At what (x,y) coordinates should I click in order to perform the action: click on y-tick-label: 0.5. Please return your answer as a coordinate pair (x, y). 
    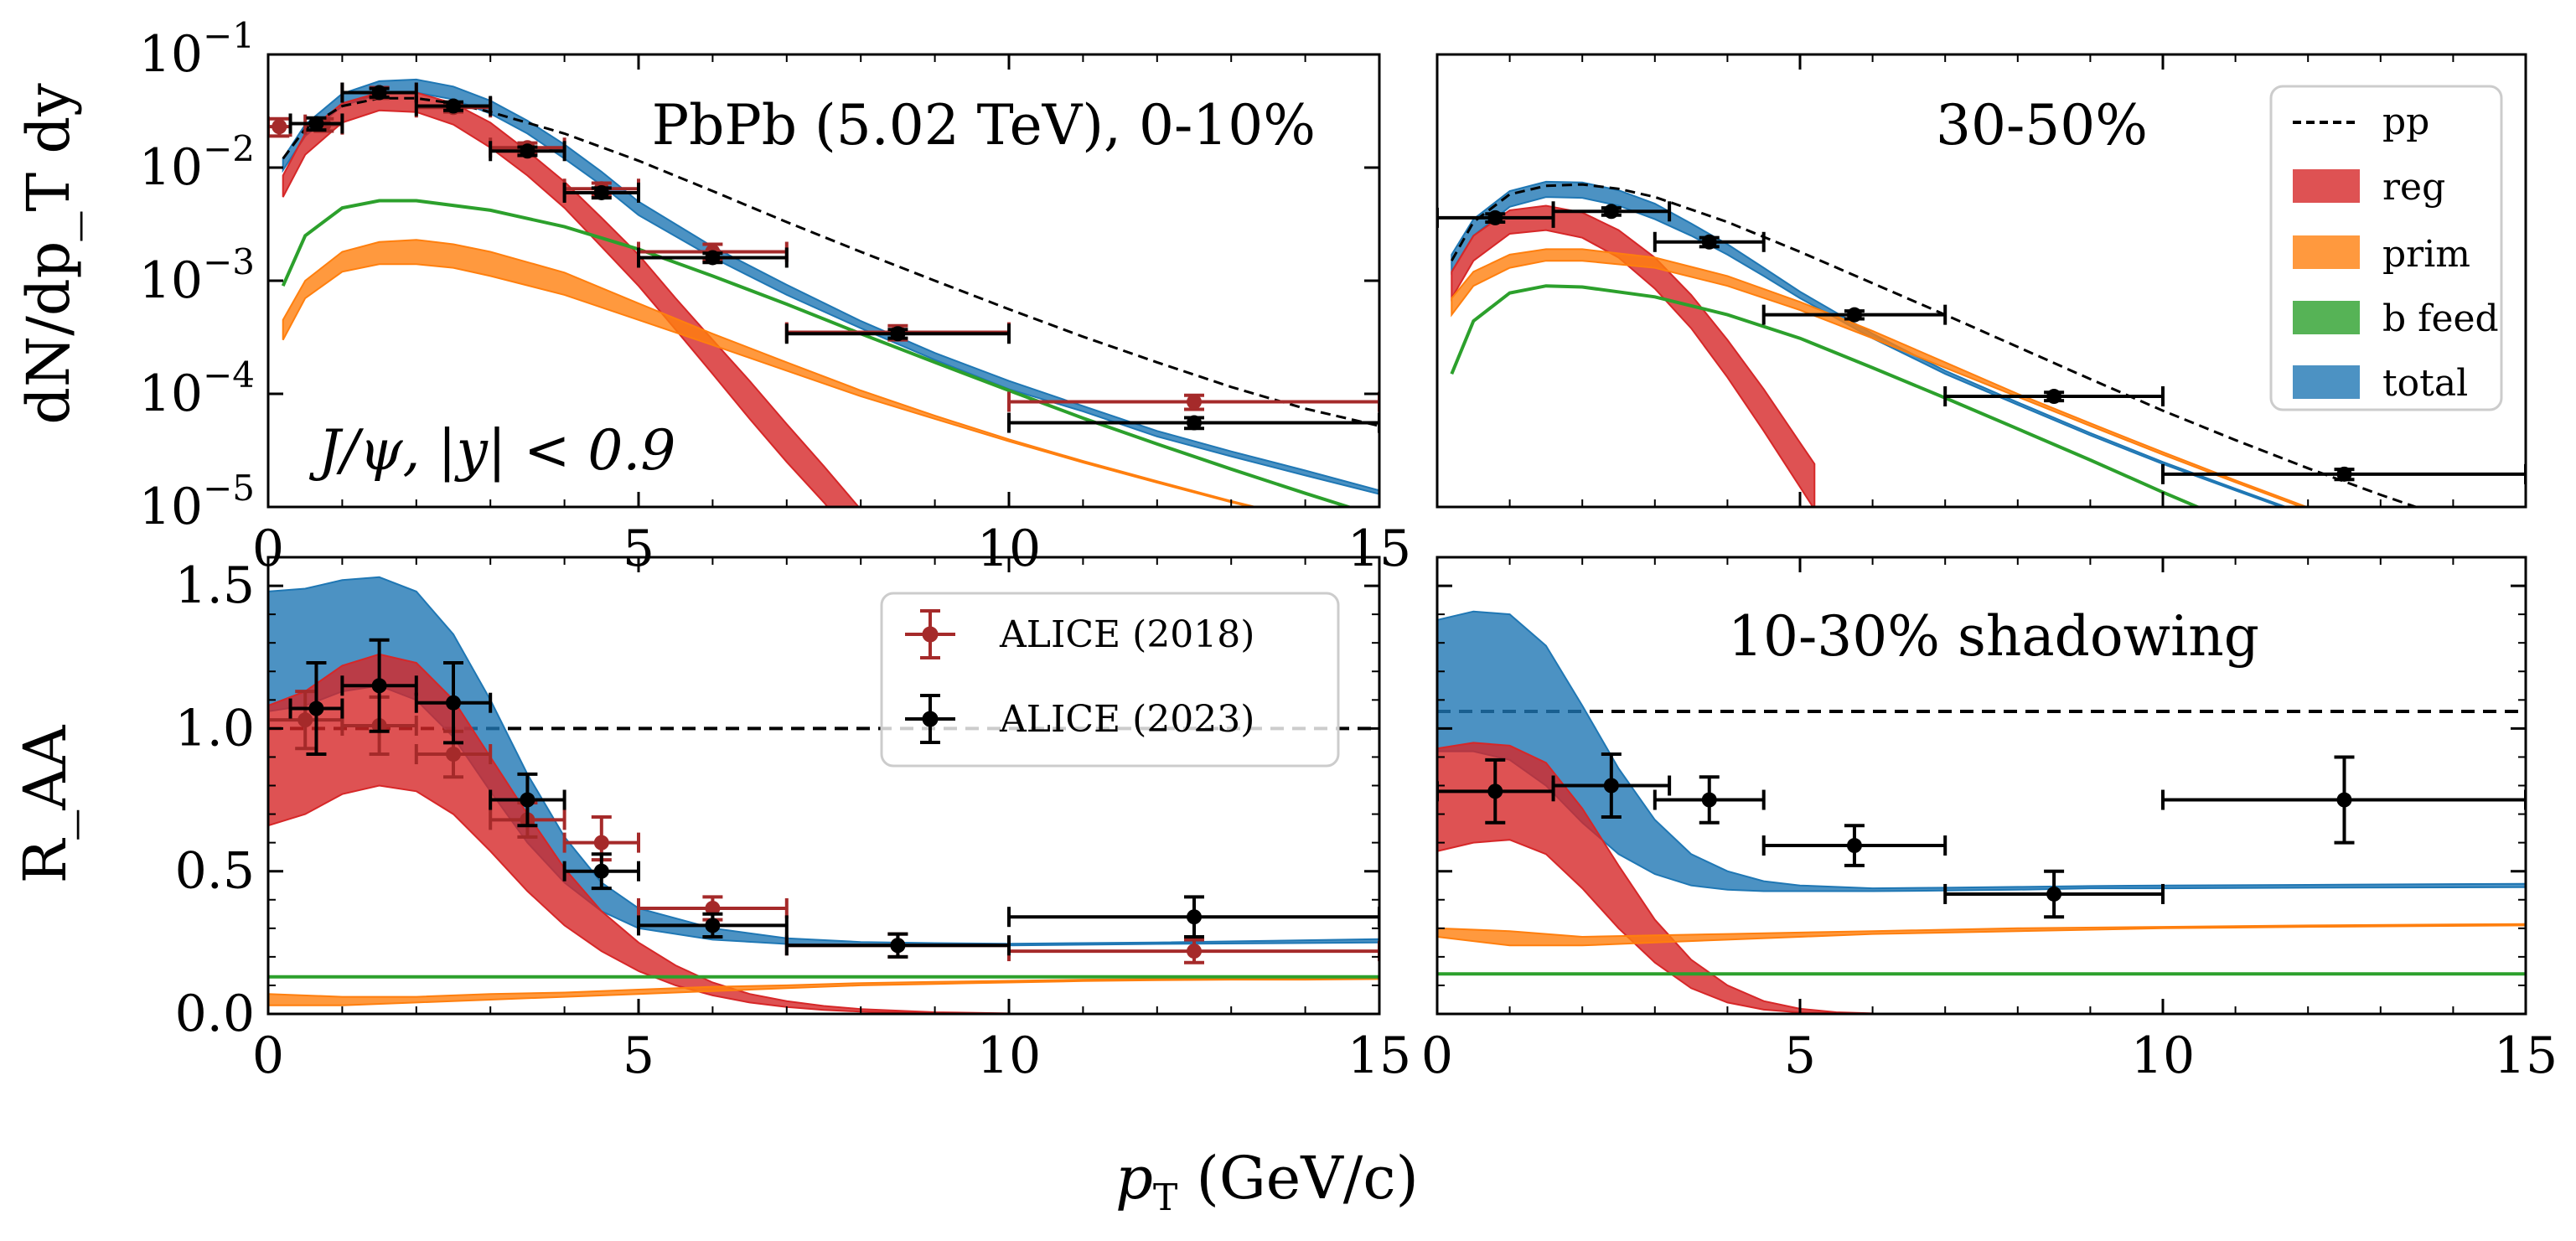
    Looking at the image, I should click on (215, 872).